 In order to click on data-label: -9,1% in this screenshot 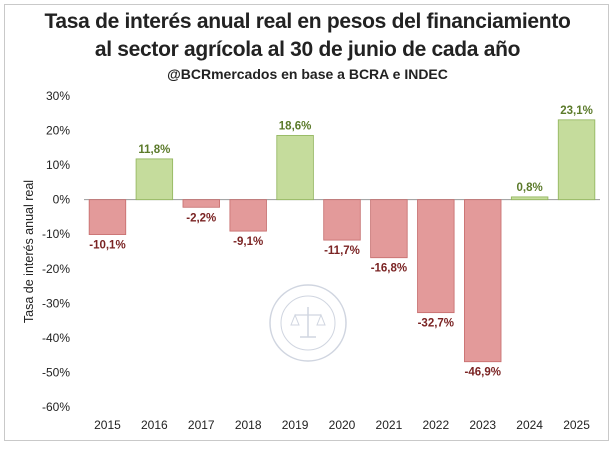, I will do `click(248, 242)`.